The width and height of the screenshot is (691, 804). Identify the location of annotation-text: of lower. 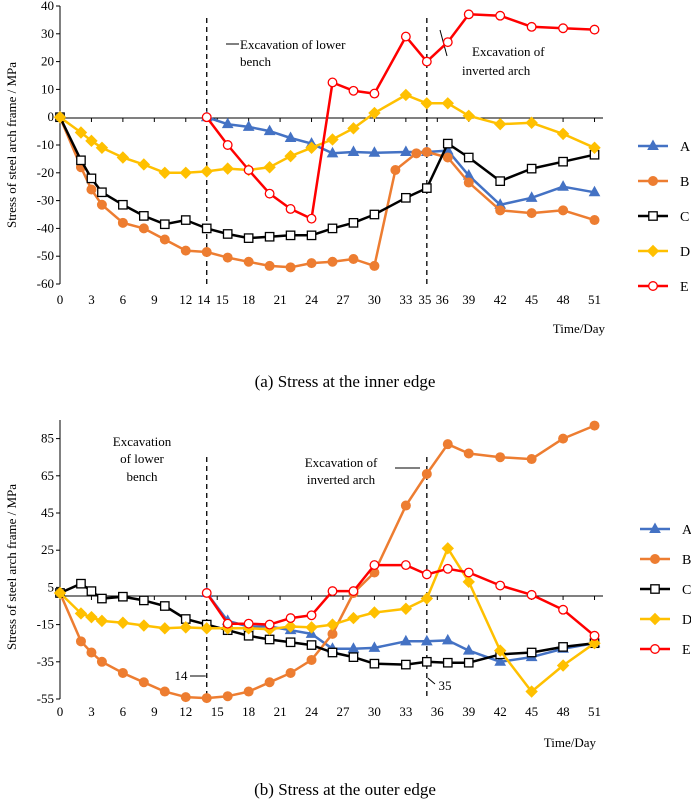
(142, 458).